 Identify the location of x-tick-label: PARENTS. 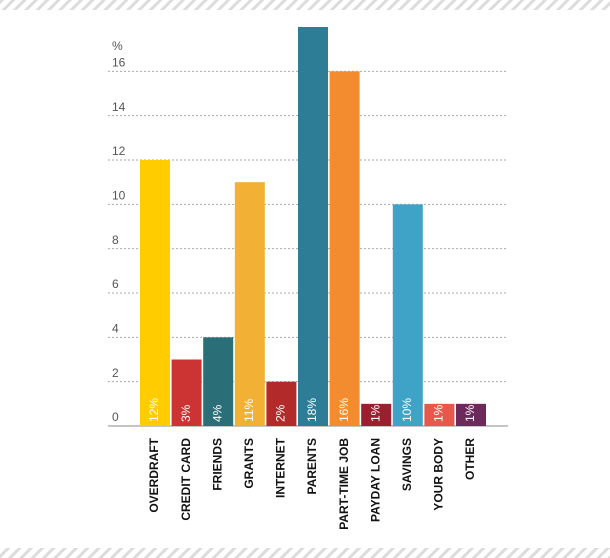
(312, 466).